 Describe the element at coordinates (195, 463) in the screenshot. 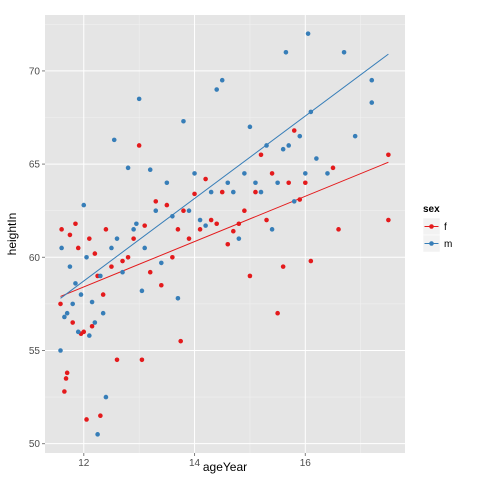

I see `x-tick-label: 14` at that location.